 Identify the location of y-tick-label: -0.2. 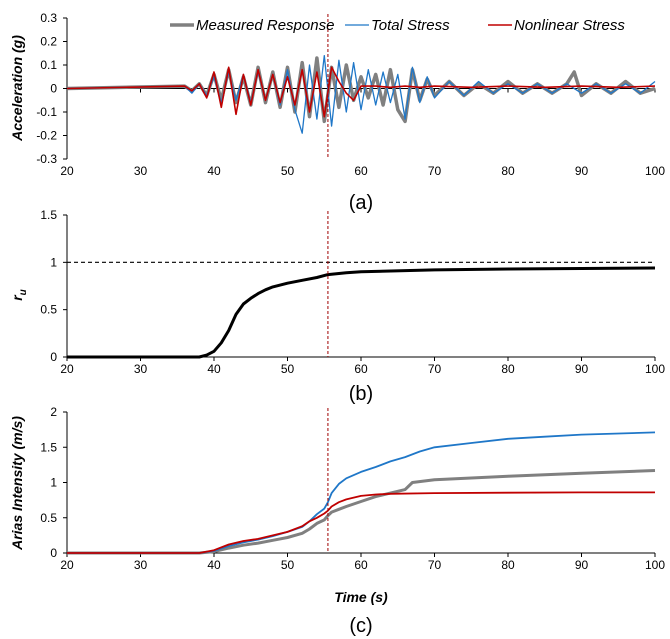
(46, 136).